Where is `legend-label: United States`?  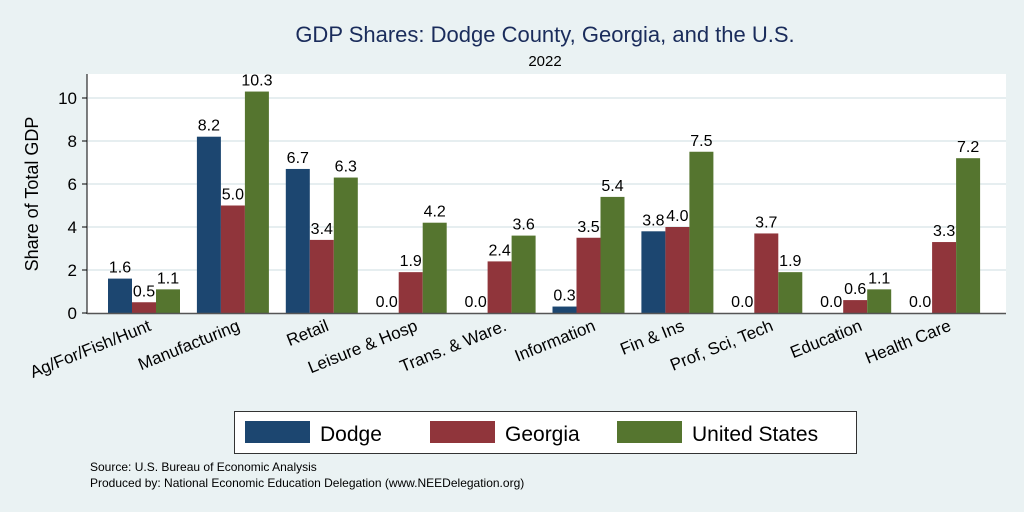
legend-label: United States is located at coordinates (755, 434).